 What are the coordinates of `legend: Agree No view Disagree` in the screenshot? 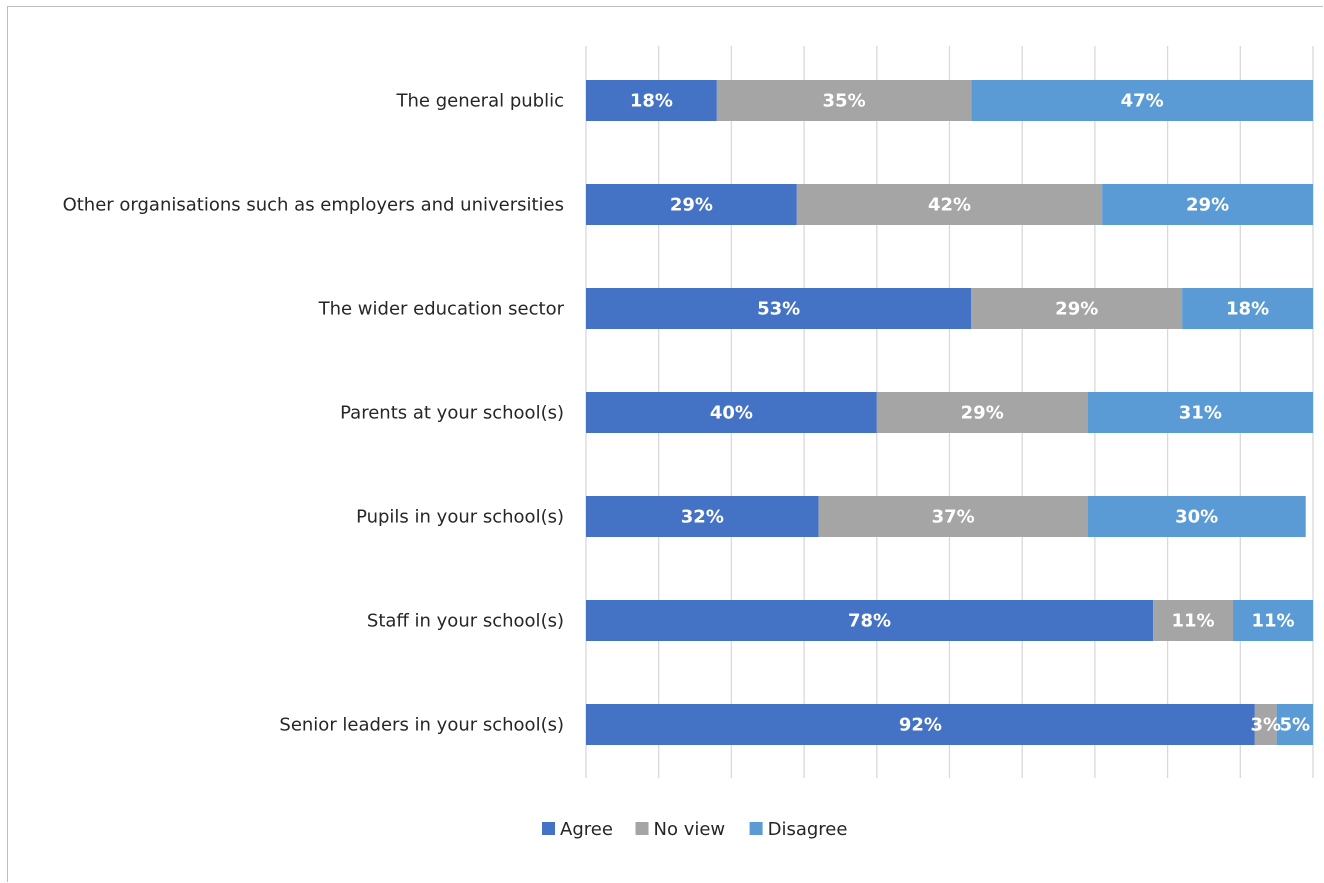 It's located at (694, 829).